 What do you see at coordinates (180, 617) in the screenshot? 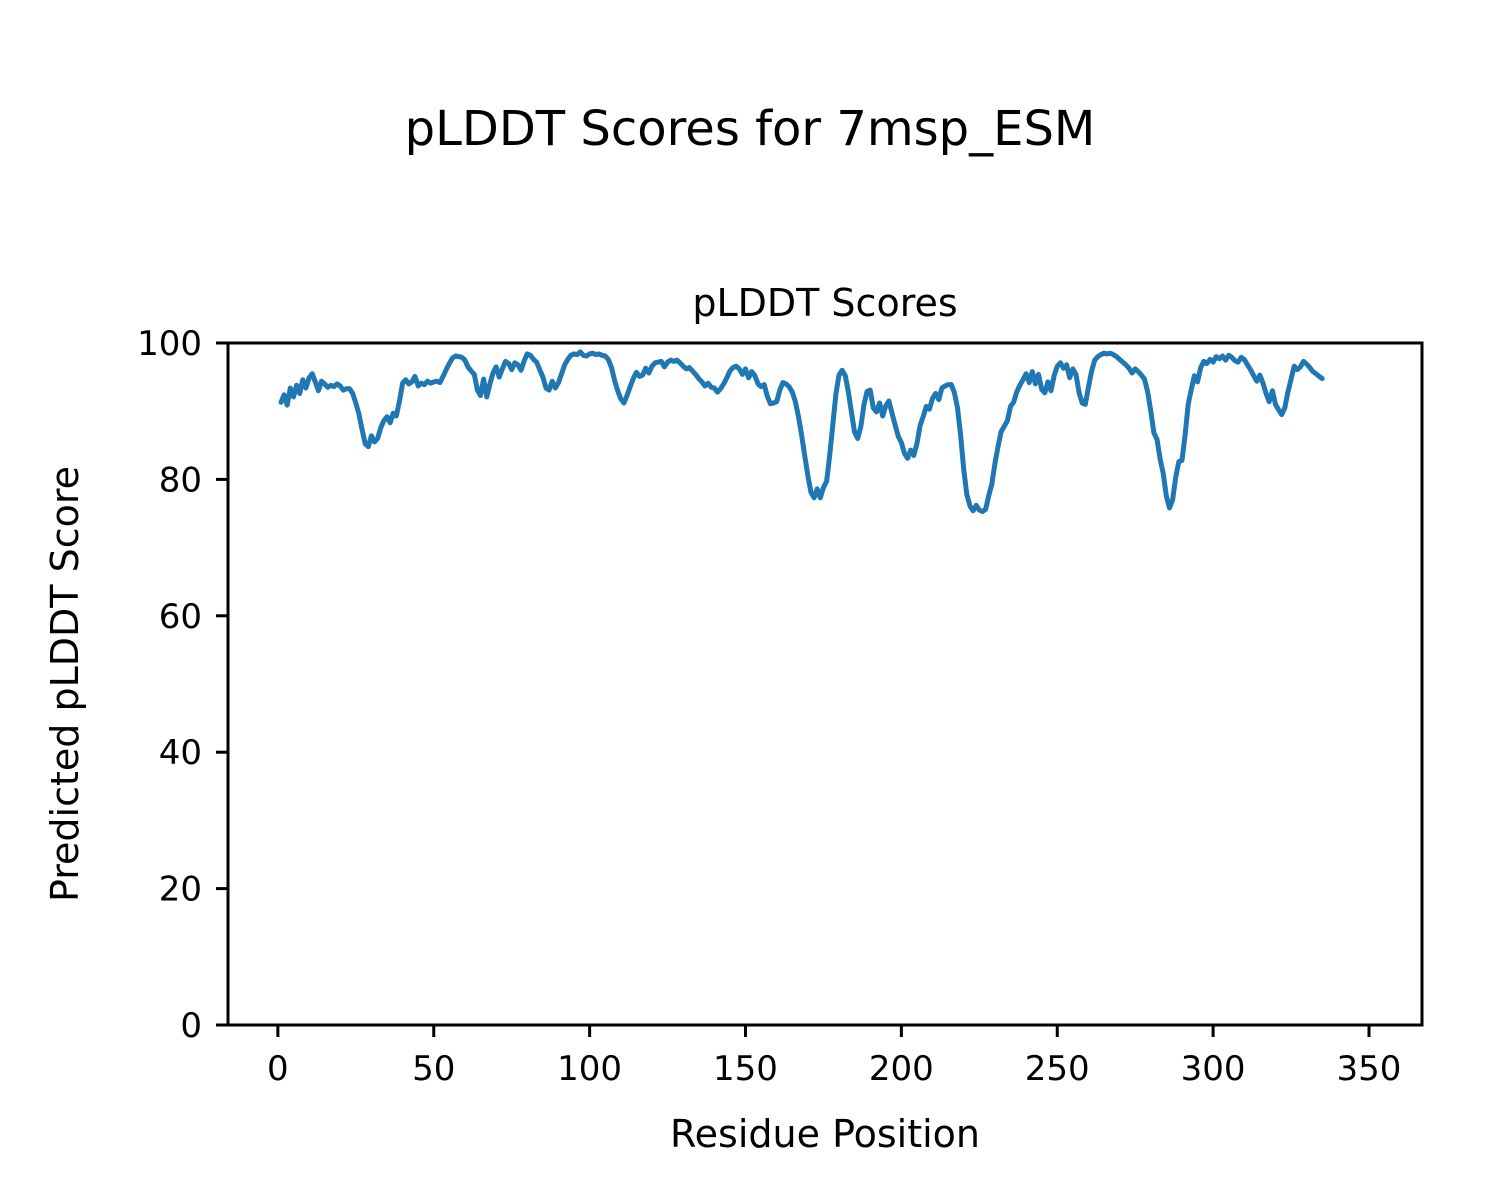
I see `y-tick-label: 60` at bounding box center [180, 617].